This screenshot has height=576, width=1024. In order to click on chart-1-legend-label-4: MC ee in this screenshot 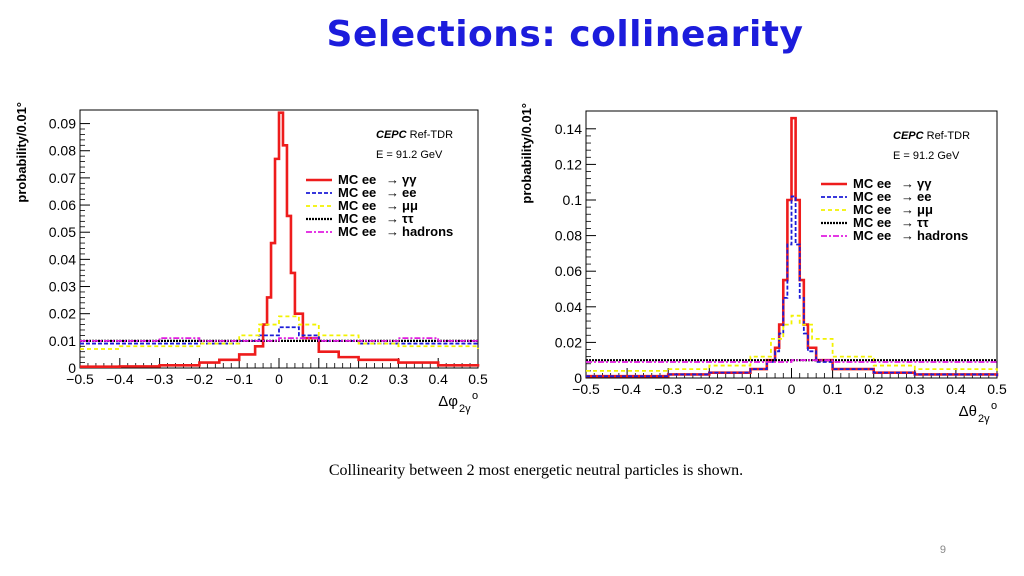, I will do `click(872, 235)`.